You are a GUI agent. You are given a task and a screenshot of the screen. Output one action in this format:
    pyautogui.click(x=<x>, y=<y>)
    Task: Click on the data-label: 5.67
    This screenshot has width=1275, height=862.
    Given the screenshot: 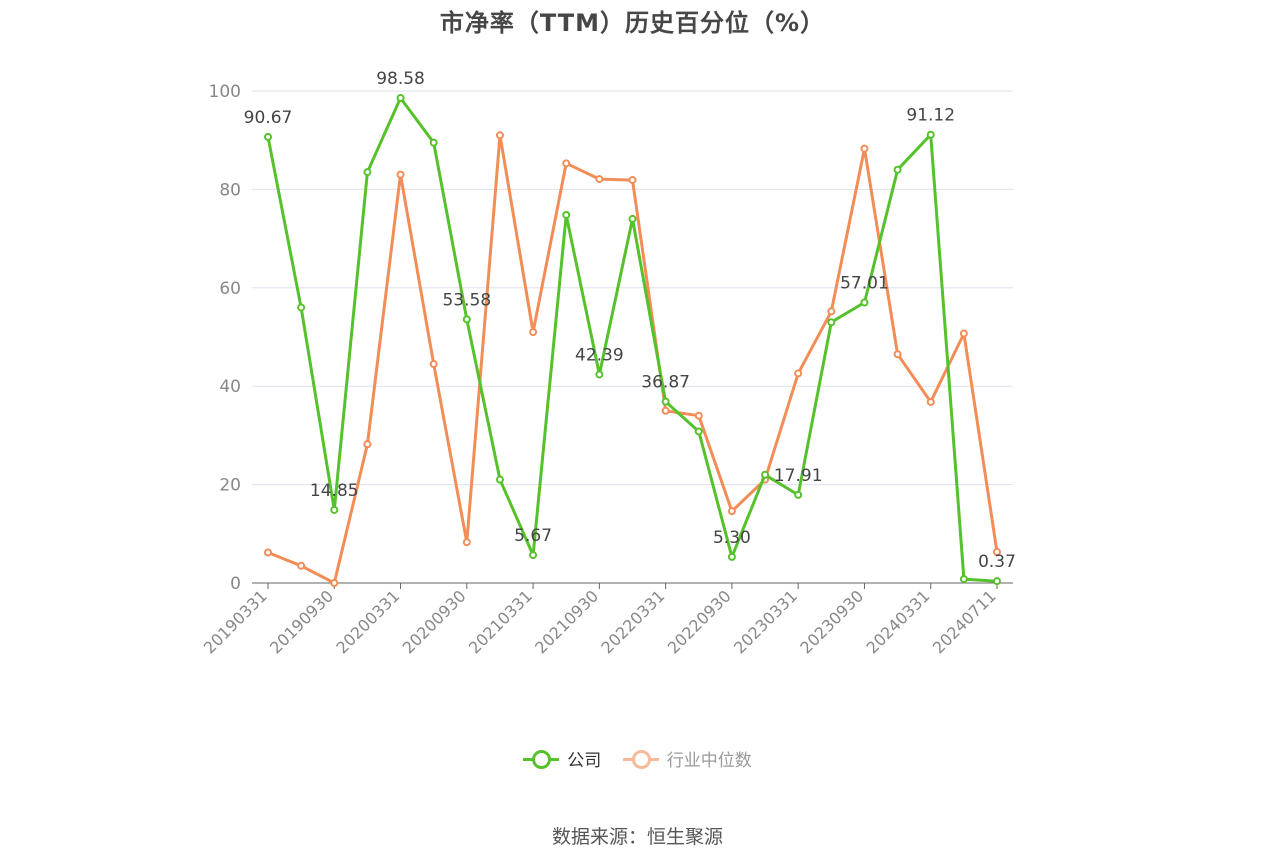 What is the action you would take?
    pyautogui.click(x=533, y=536)
    